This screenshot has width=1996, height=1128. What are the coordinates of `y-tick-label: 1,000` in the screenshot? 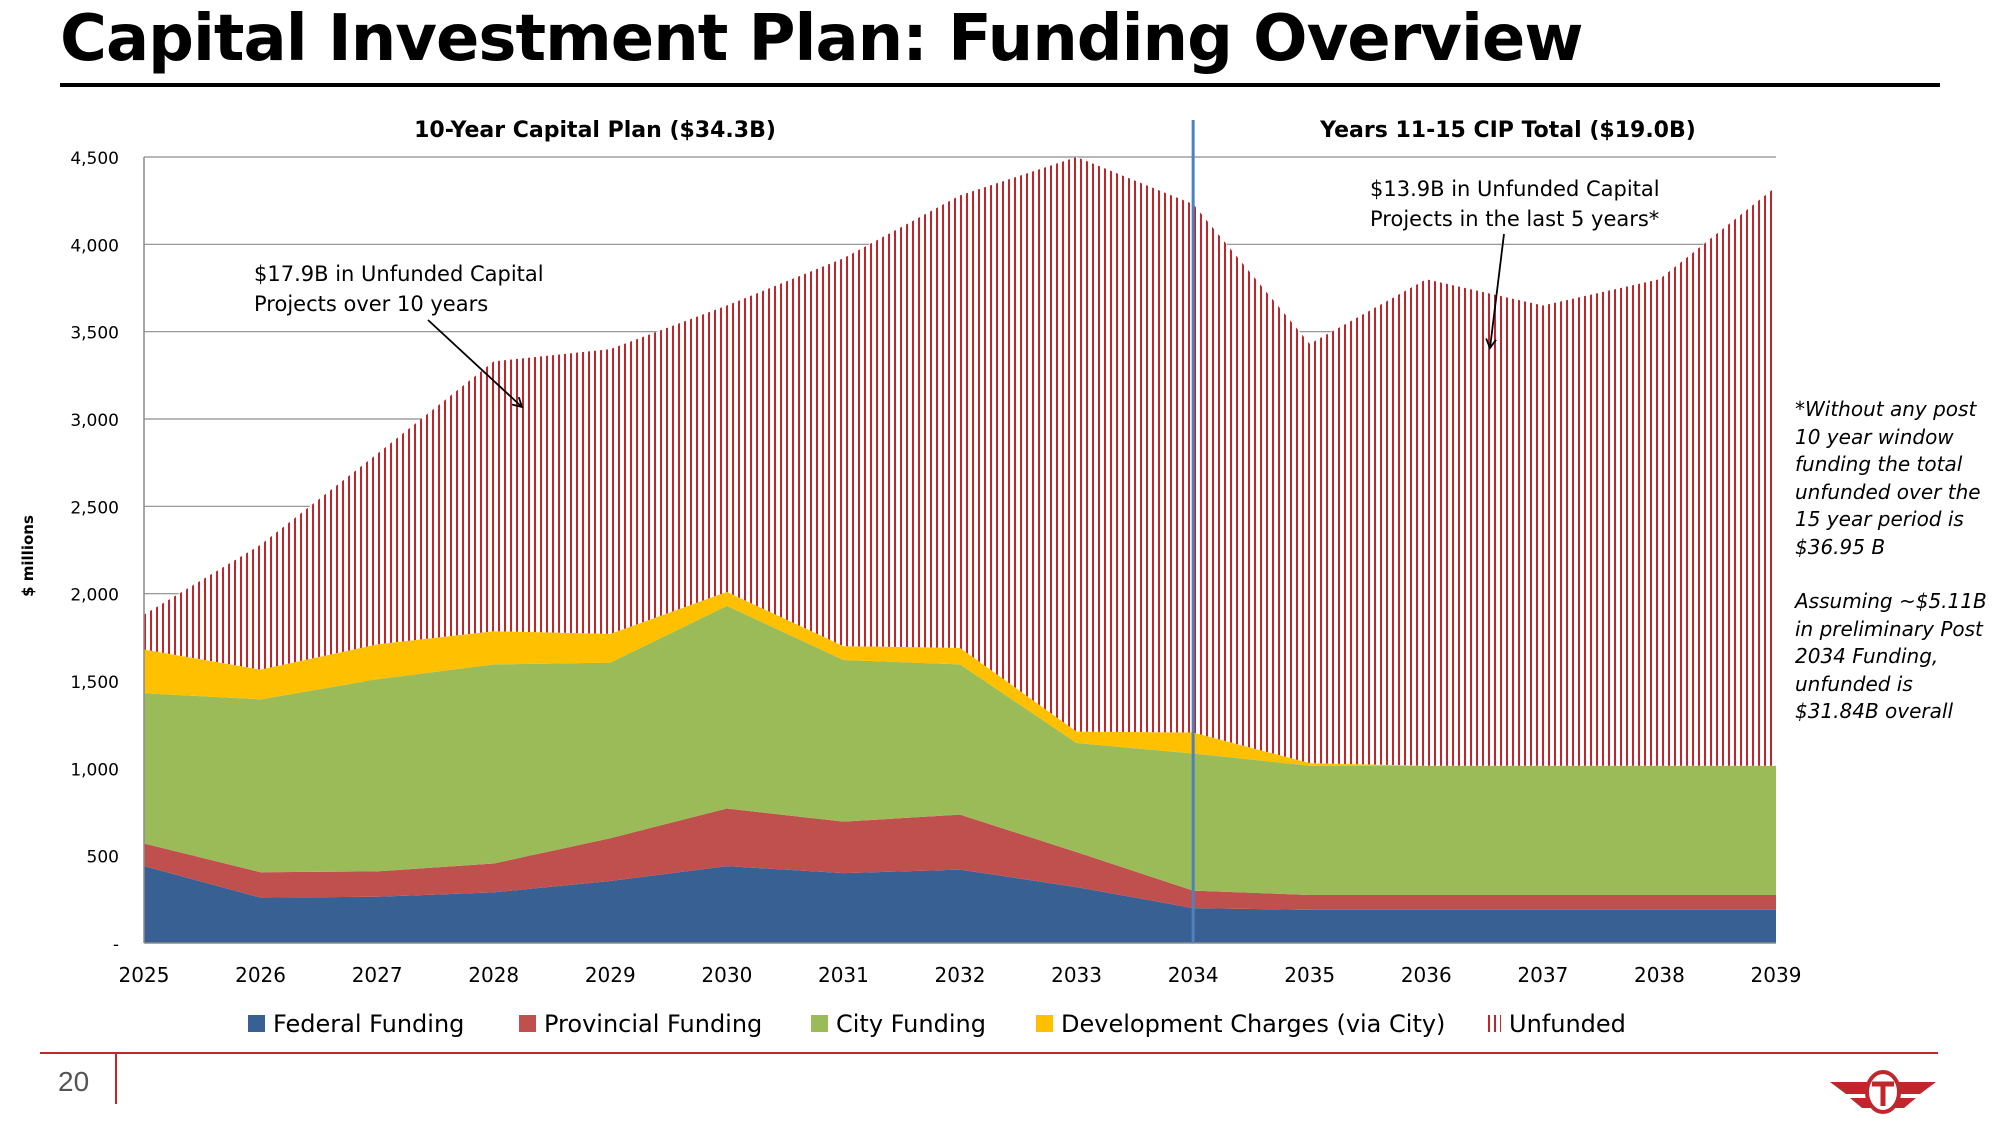 It's located at (94, 770).